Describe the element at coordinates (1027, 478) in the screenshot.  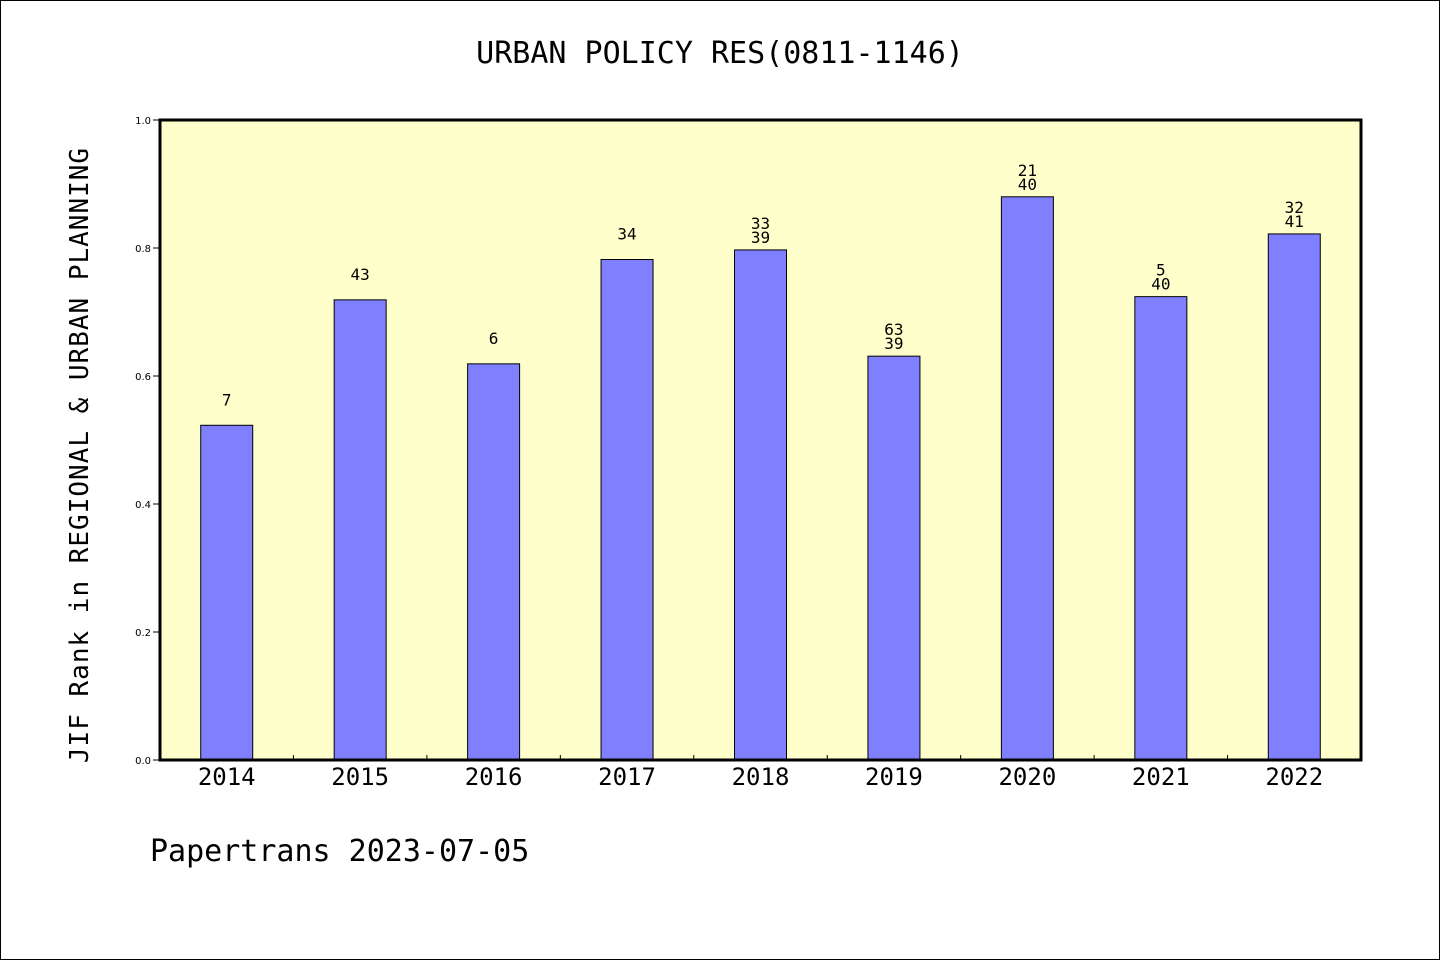
I see `bar-2020` at that location.